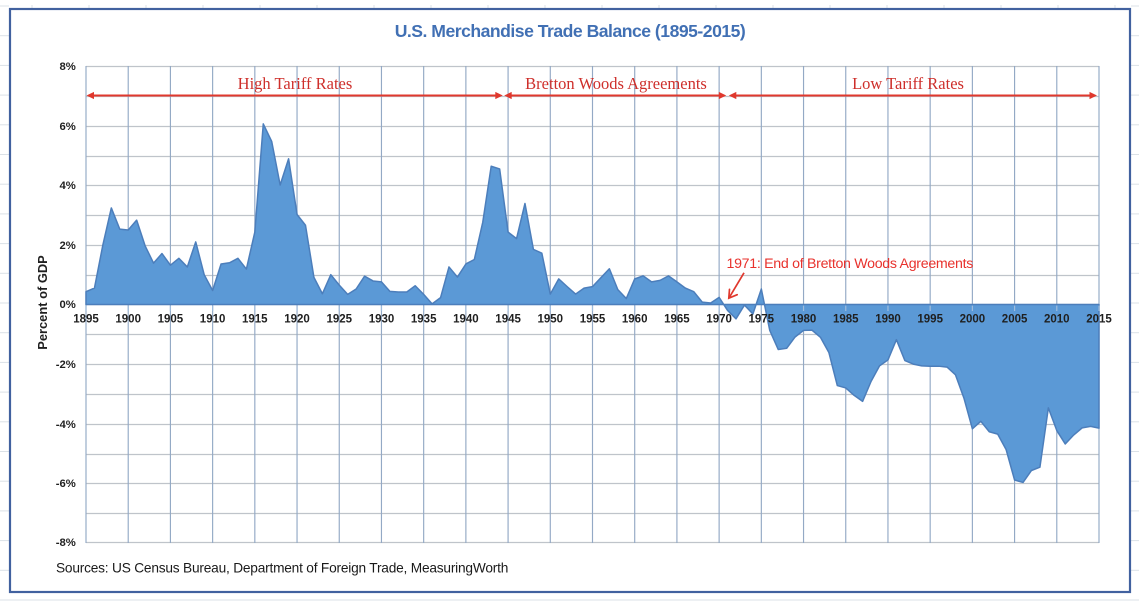  What do you see at coordinates (804, 320) in the screenshot?
I see `svg-text: 1980` at bounding box center [804, 320].